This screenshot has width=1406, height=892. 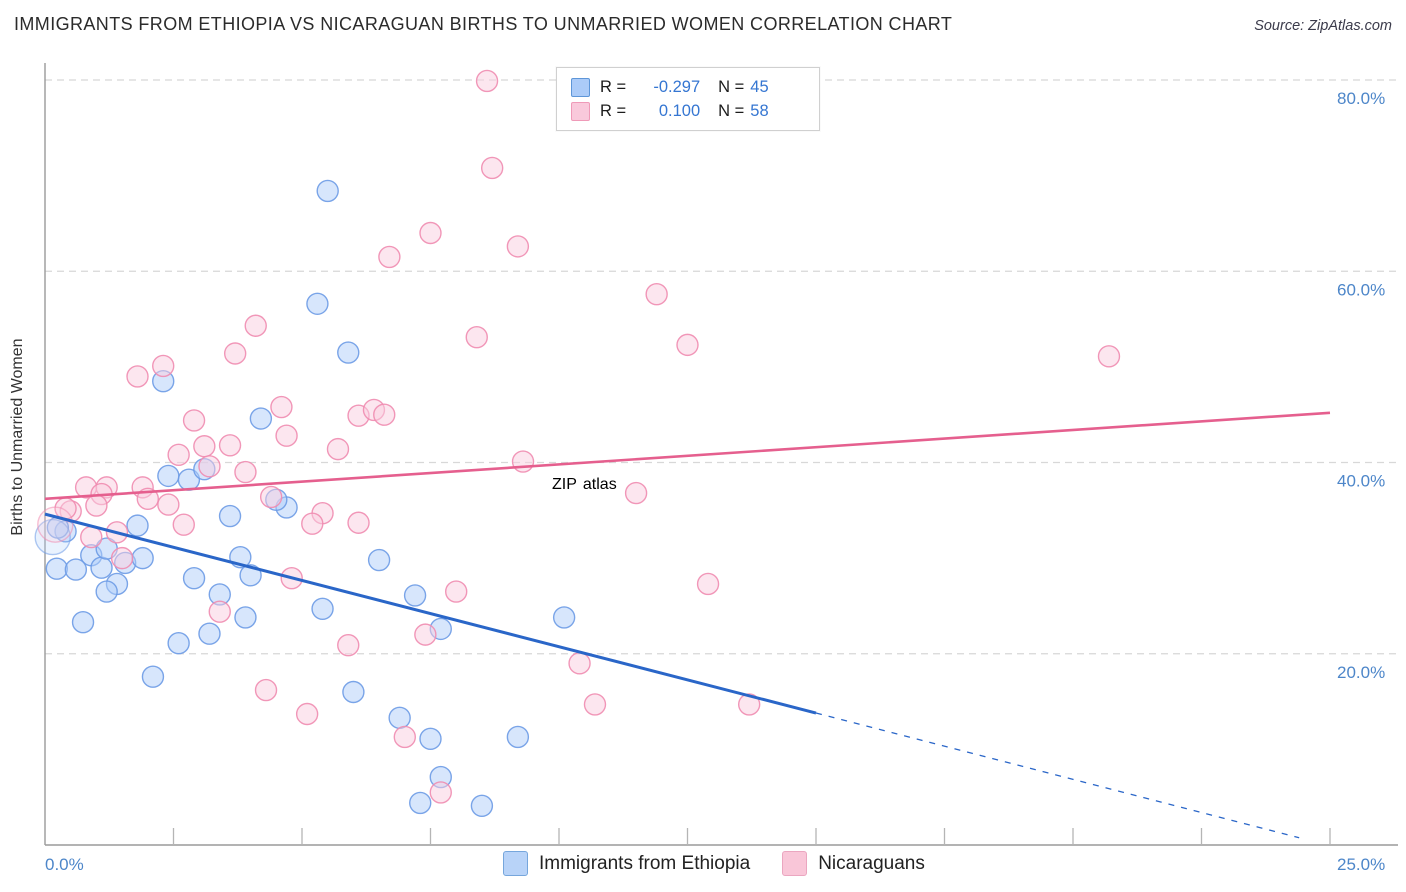 I want to click on n-value: 45, so click(x=759, y=86).